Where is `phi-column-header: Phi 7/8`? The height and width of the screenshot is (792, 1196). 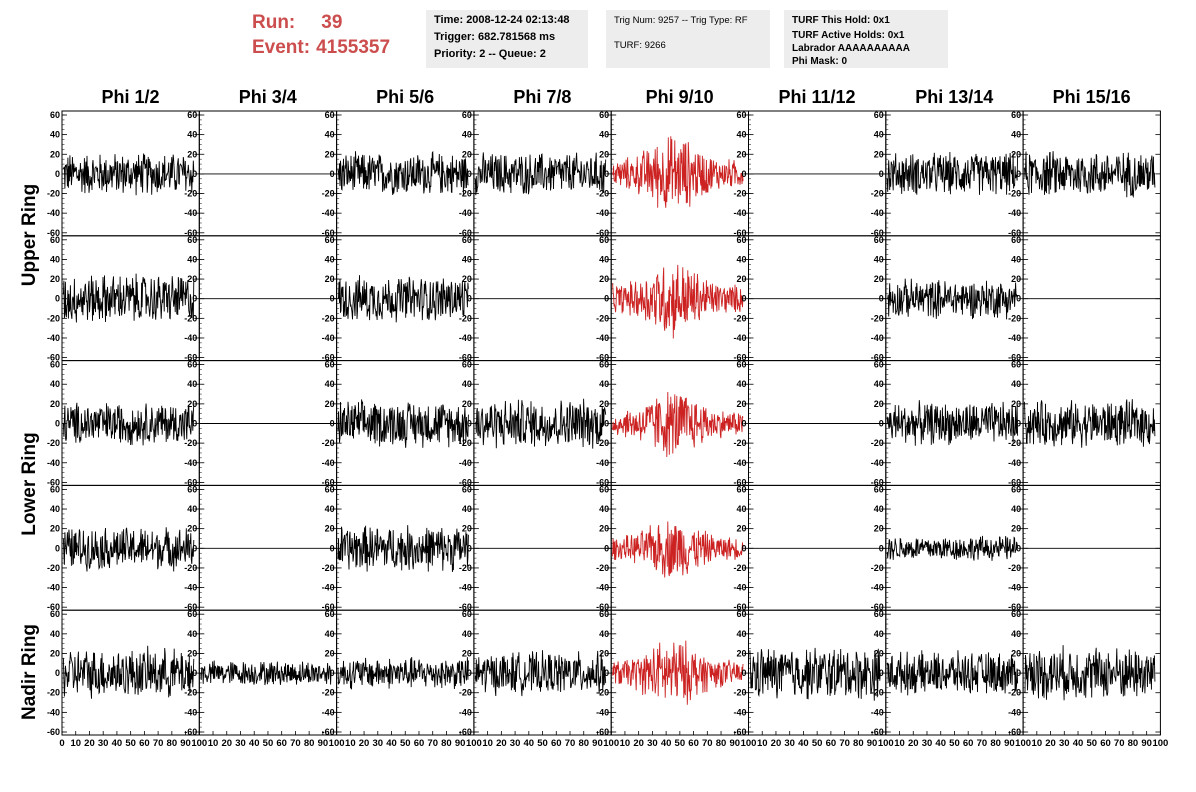 phi-column-header: Phi 7/8 is located at coordinates (542, 97).